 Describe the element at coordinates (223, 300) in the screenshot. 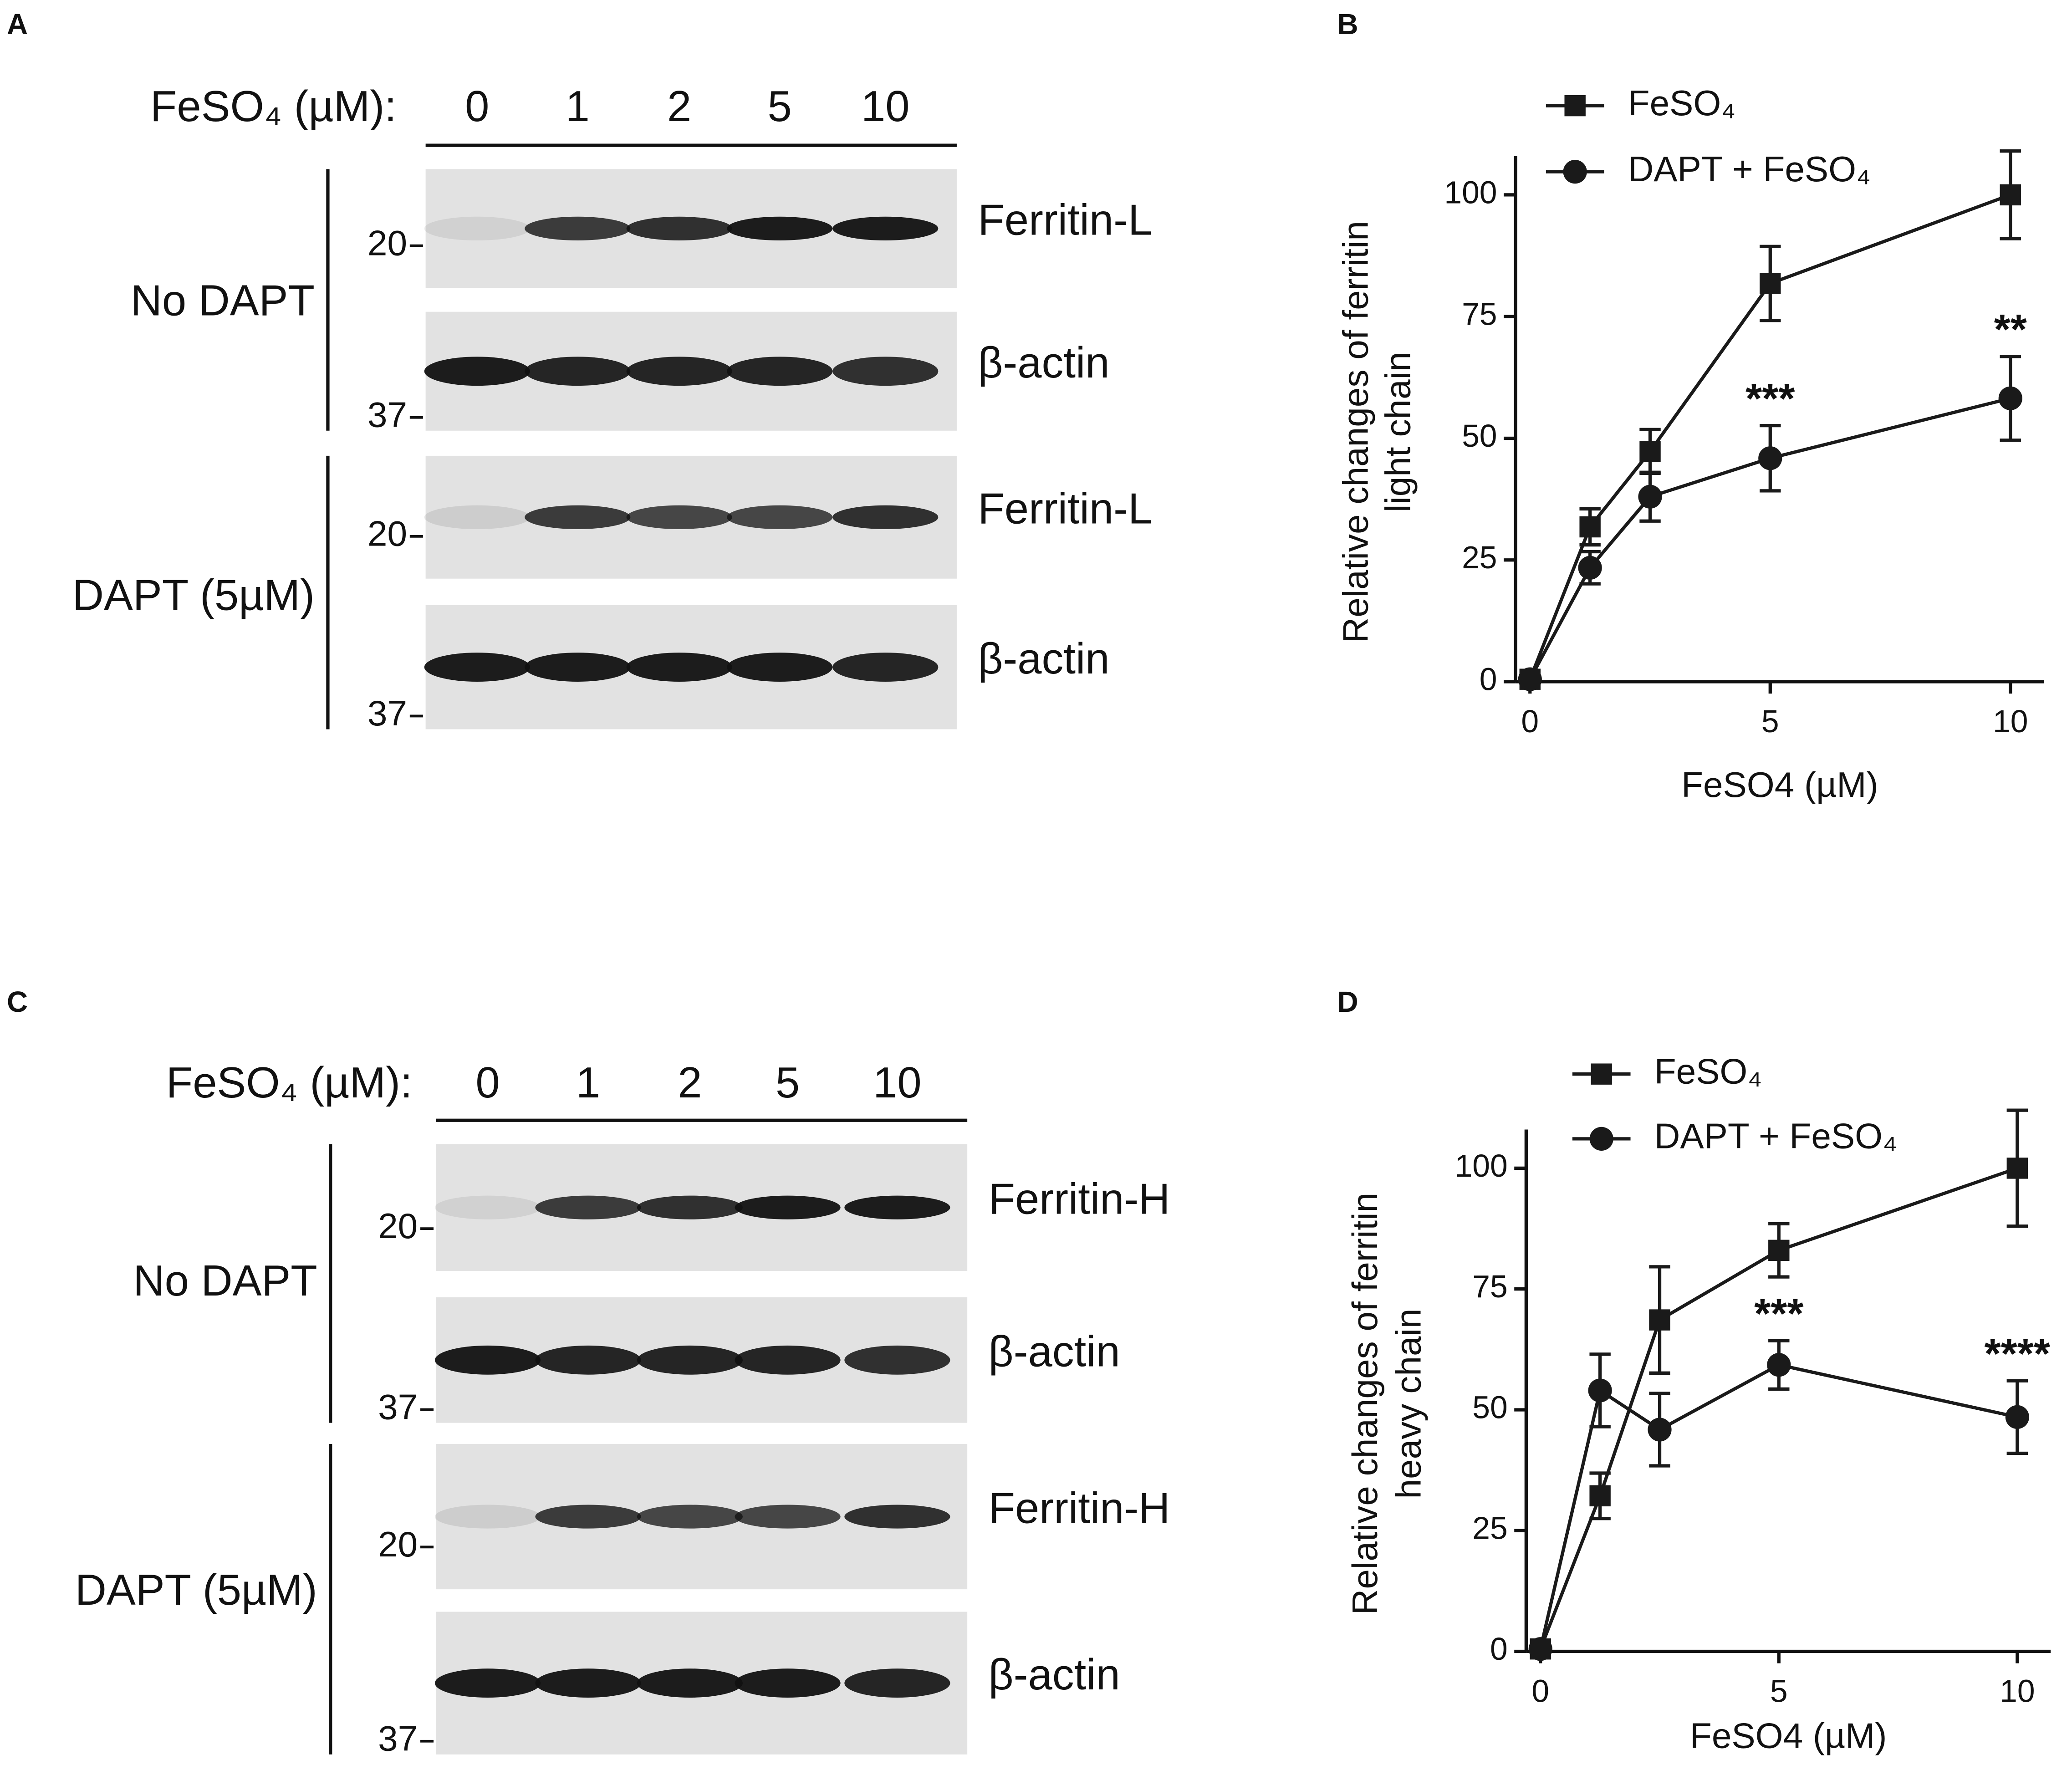

I see `group-label: No DAPT` at that location.